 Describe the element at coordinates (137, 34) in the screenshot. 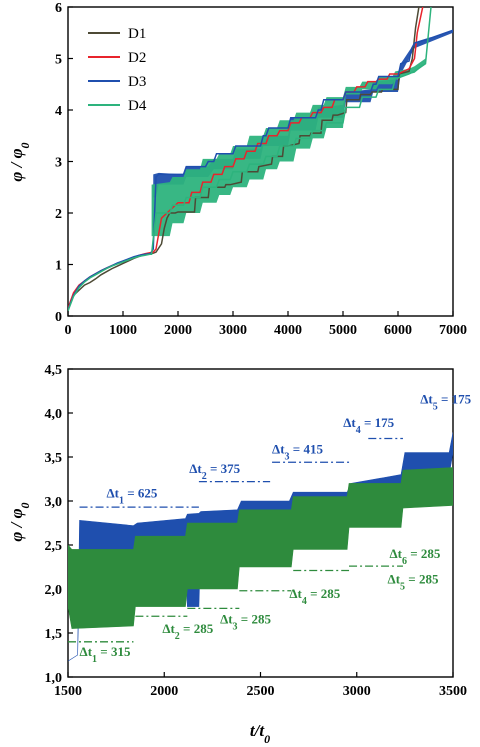

I see `top-legend-label: D1` at that location.